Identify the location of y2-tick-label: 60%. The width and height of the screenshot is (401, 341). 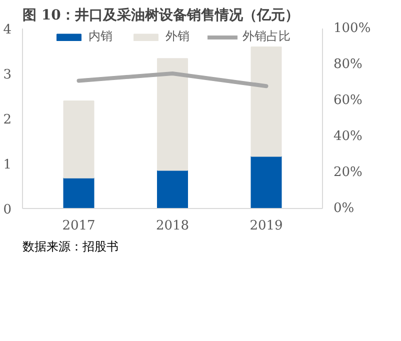
(348, 100).